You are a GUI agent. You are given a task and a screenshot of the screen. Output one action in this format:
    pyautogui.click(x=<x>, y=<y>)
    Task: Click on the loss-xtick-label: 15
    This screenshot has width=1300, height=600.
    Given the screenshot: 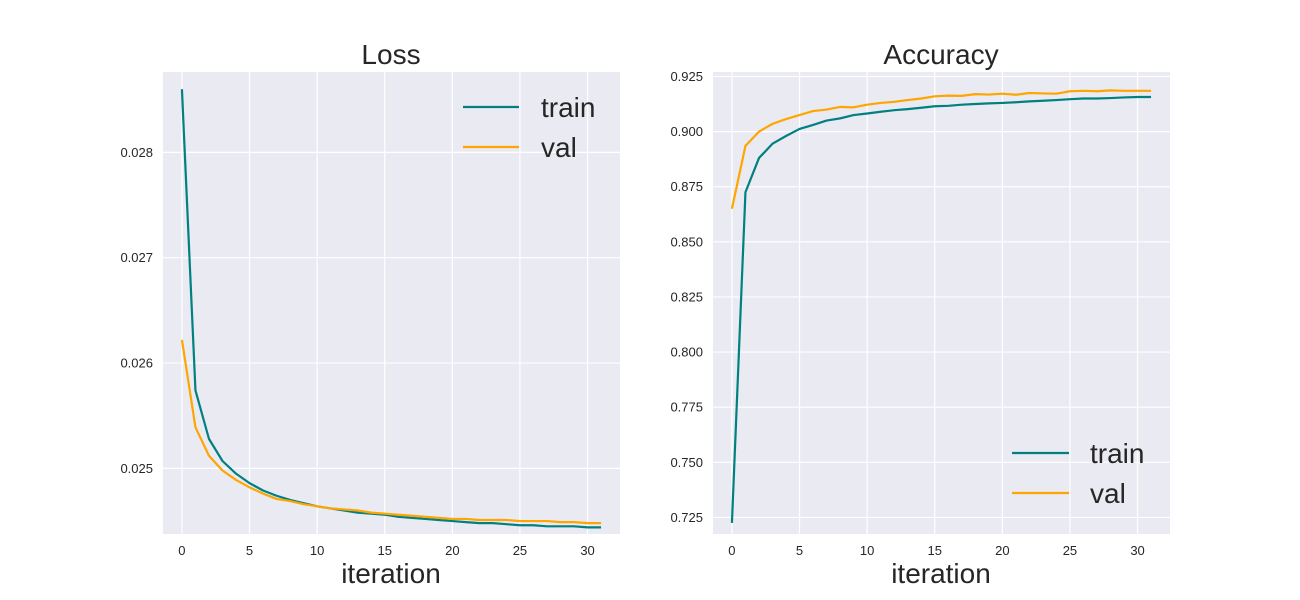 What is the action you would take?
    pyautogui.click(x=385, y=550)
    